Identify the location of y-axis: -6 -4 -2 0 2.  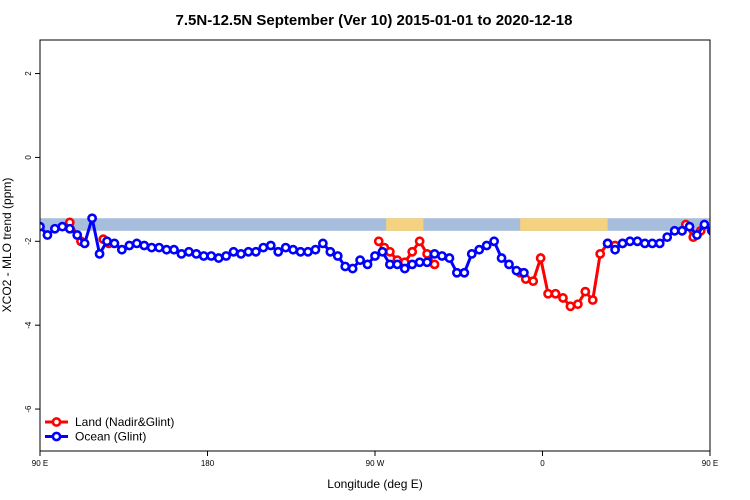
(32, 242).